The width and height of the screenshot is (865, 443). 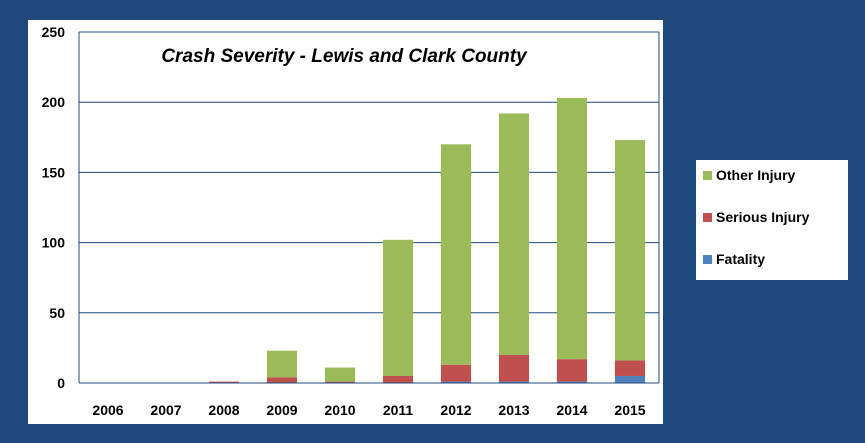 What do you see at coordinates (572, 382) in the screenshot?
I see `bar-fatality-2014` at bounding box center [572, 382].